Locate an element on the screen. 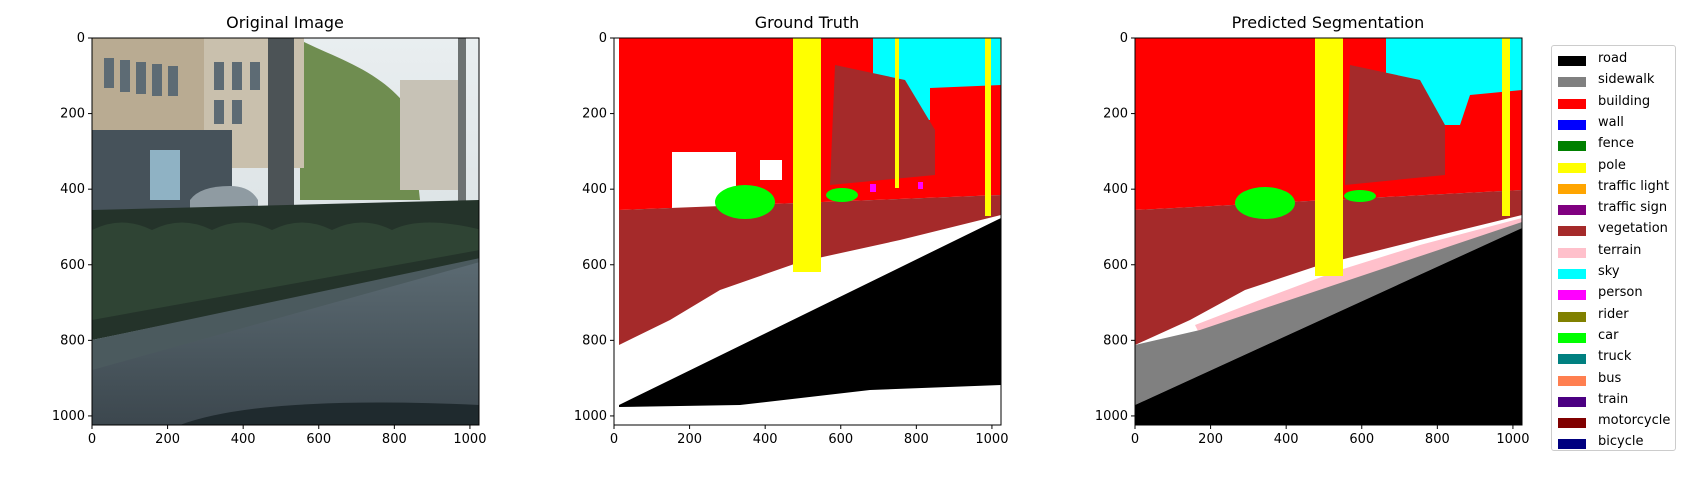 Image resolution: width=1700 pixels, height=500 pixels. legend-item: terrain is located at coordinates (1617, 252).